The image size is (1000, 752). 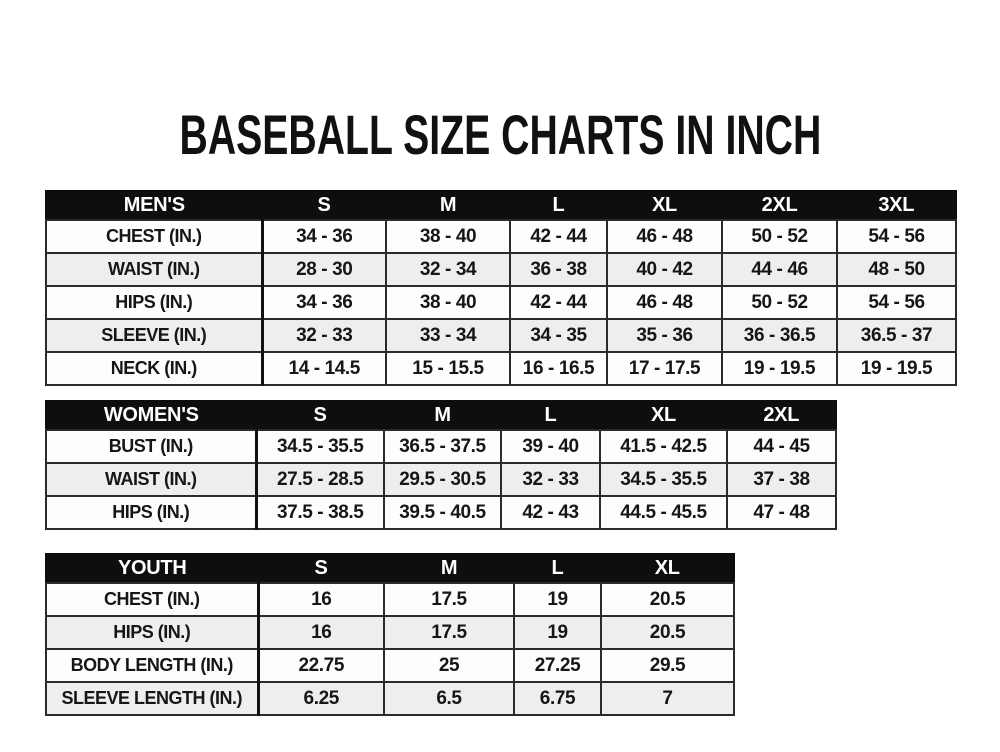 What do you see at coordinates (154, 368) in the screenshot?
I see `measurement-label-cell: NECK (IN.)` at bounding box center [154, 368].